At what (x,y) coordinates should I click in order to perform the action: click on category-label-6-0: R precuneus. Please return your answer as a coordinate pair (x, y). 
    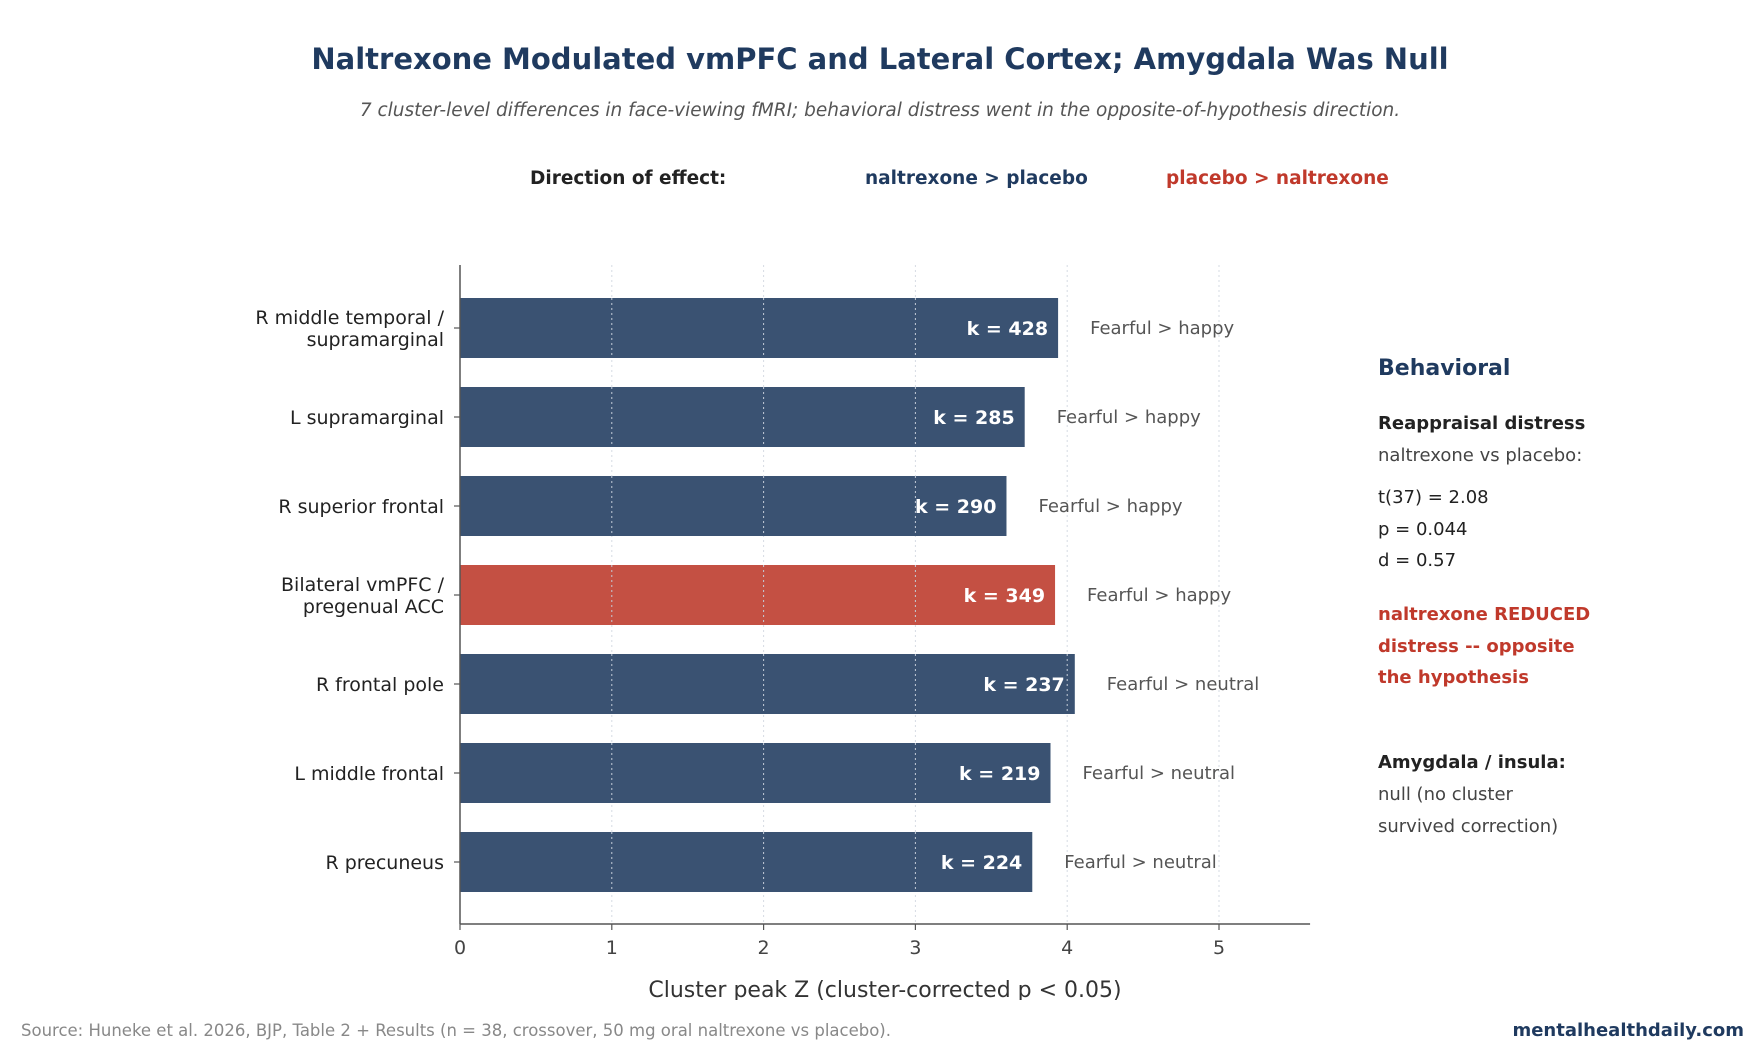
    Looking at the image, I should click on (384, 863).